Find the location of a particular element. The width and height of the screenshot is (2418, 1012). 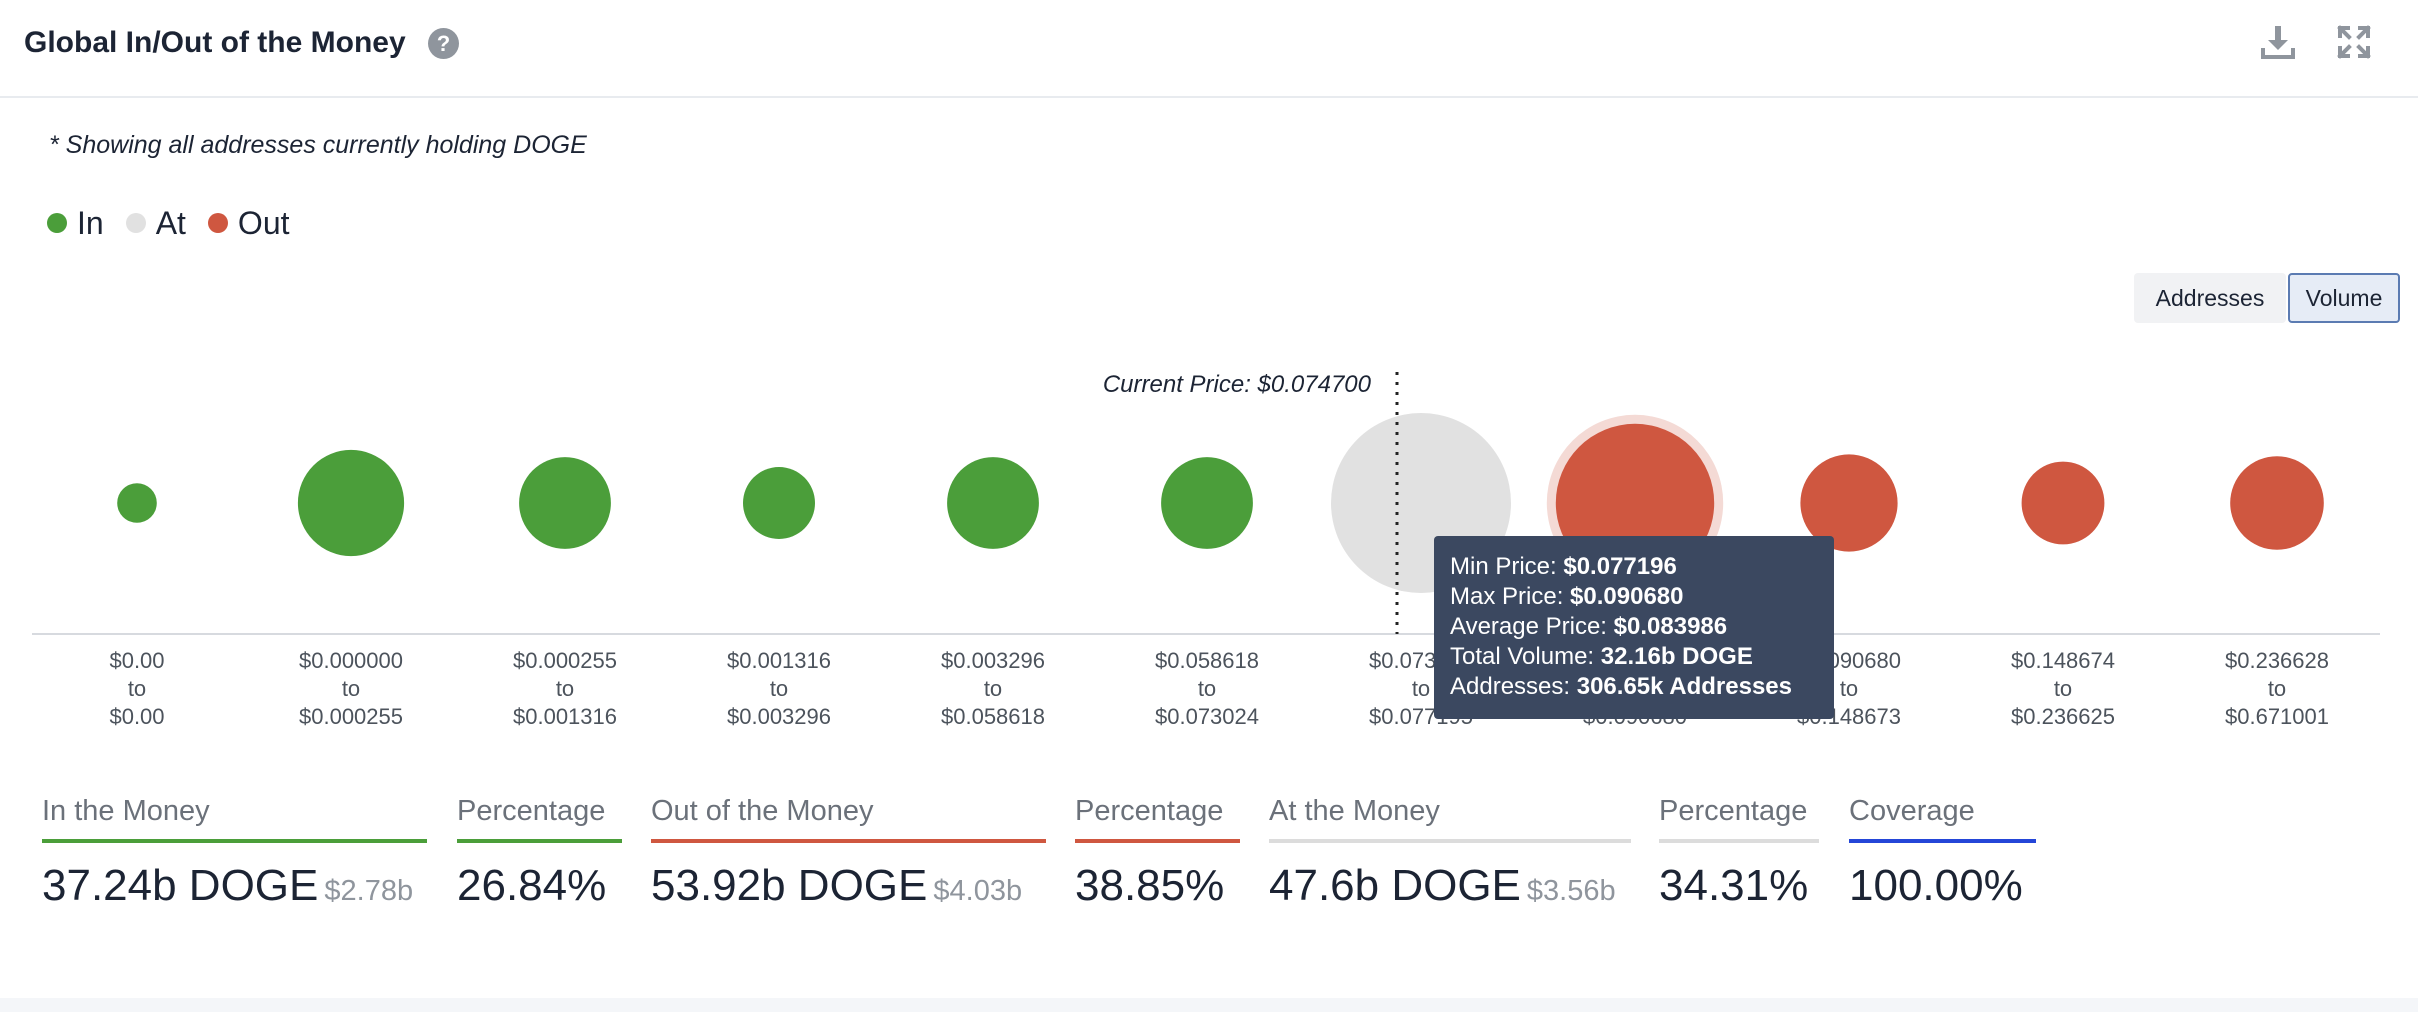

stat-value: 38.85% is located at coordinates (1157, 886).